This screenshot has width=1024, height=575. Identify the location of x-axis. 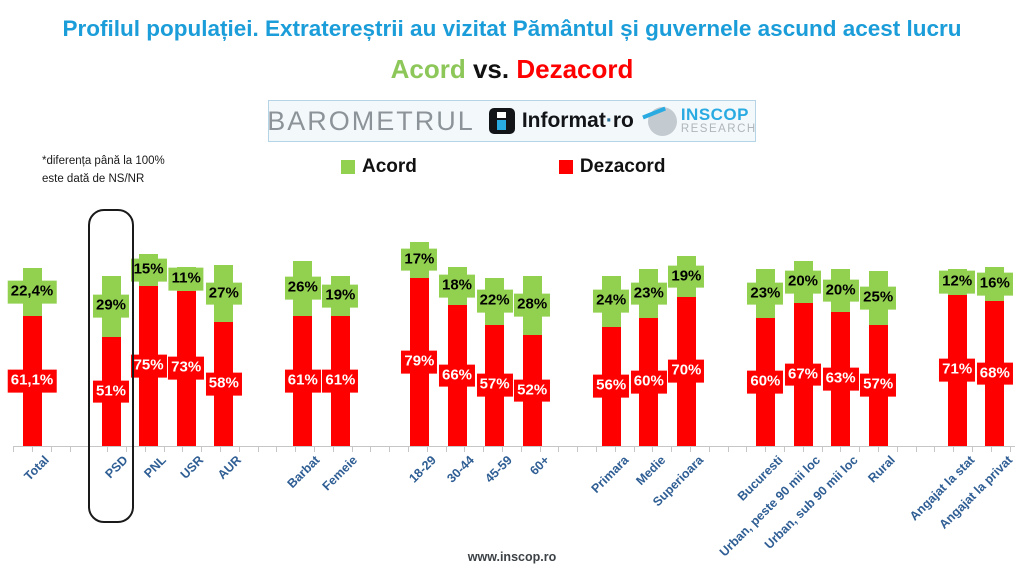
(514, 446).